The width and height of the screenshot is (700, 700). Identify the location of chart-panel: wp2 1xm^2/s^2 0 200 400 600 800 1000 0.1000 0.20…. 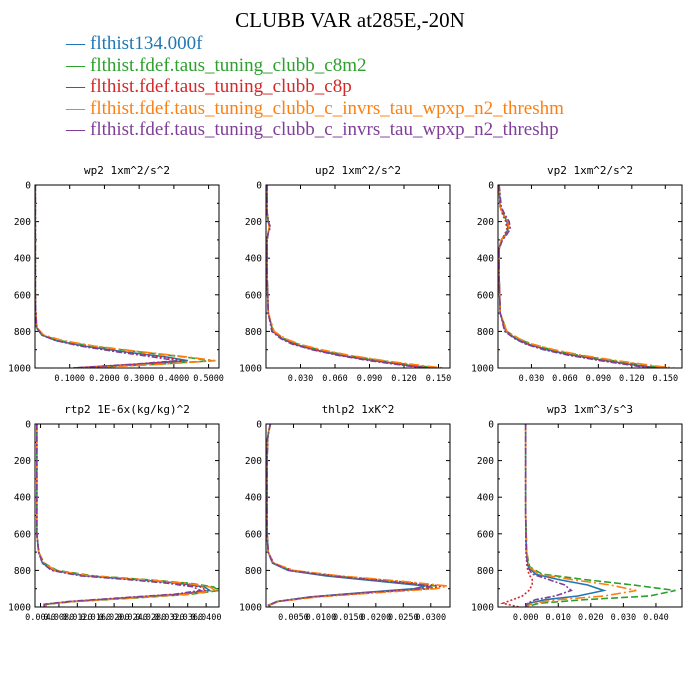
(116, 274).